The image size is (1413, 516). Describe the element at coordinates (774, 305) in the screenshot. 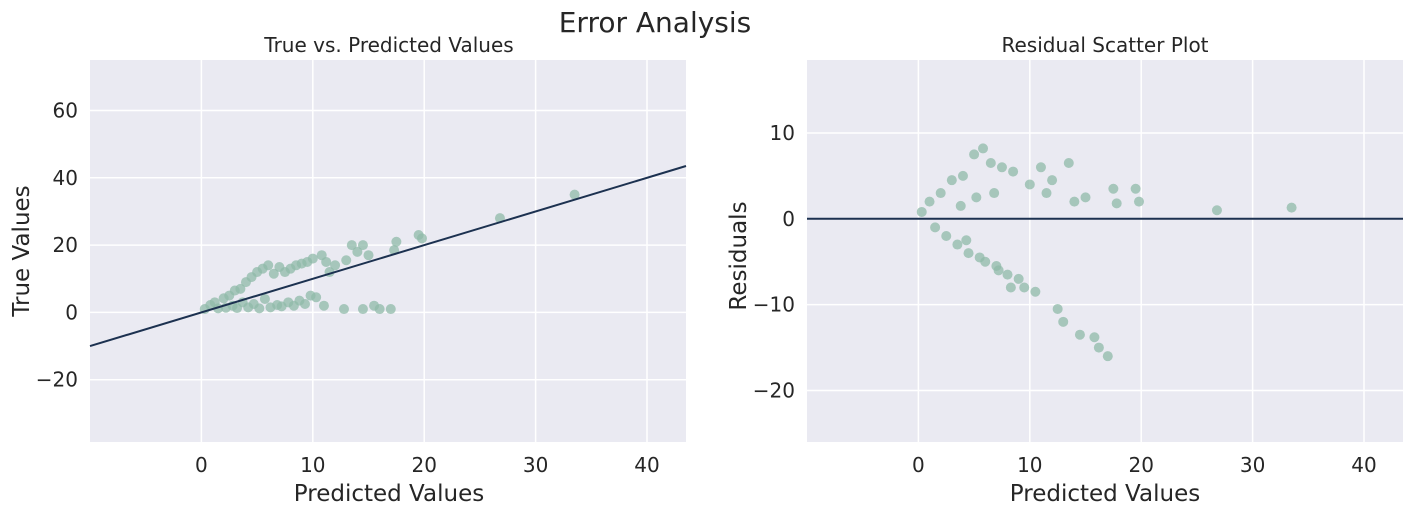

I see `y-tick-label: −10` at that location.